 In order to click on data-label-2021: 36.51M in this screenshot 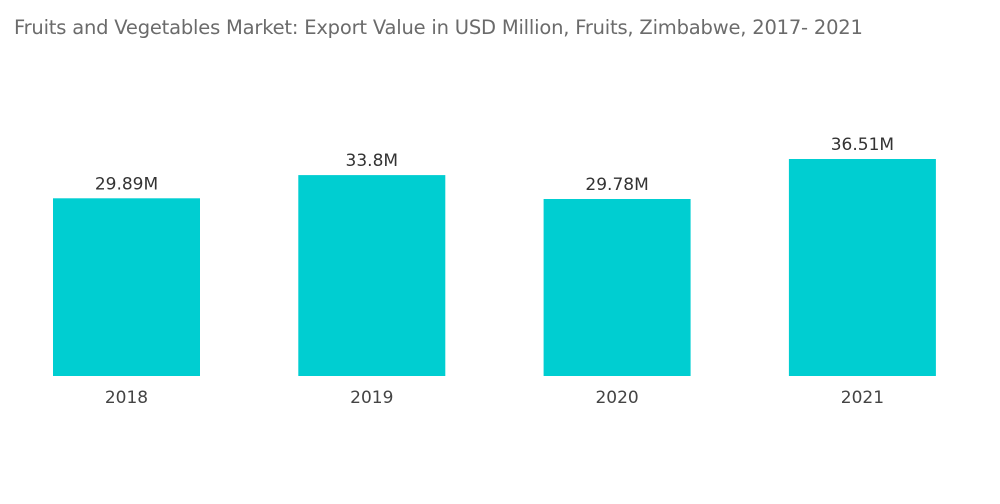, I will do `click(862, 145)`.